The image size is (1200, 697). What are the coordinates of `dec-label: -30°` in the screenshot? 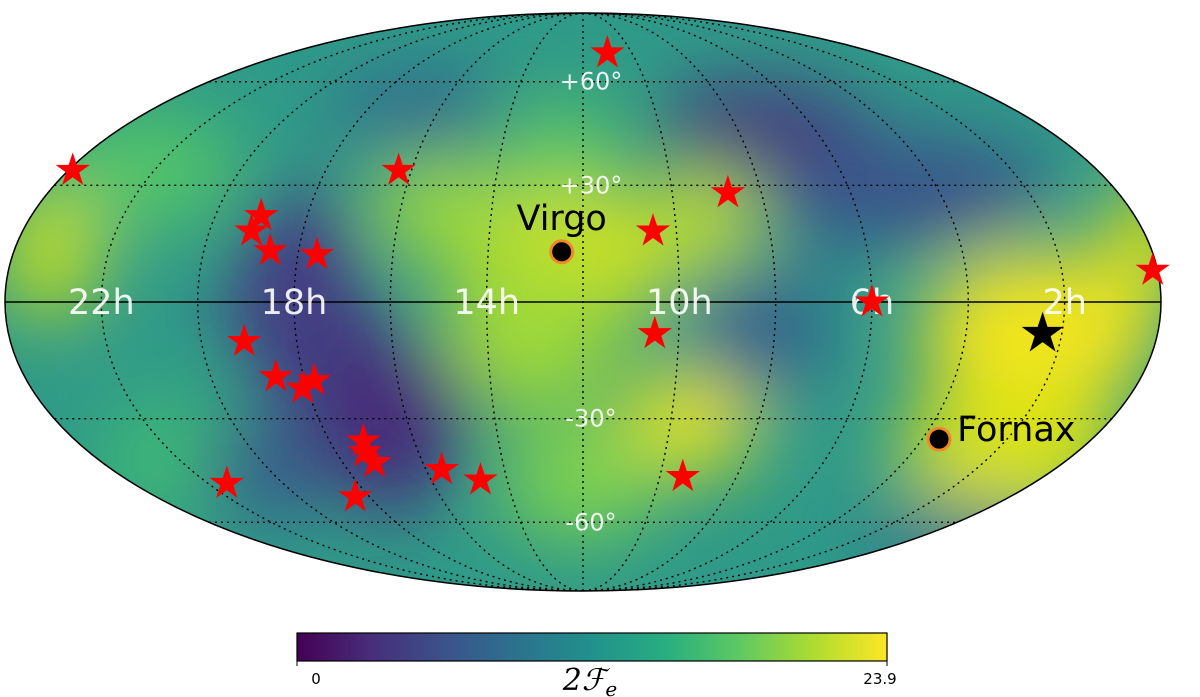 It's located at (590, 419).